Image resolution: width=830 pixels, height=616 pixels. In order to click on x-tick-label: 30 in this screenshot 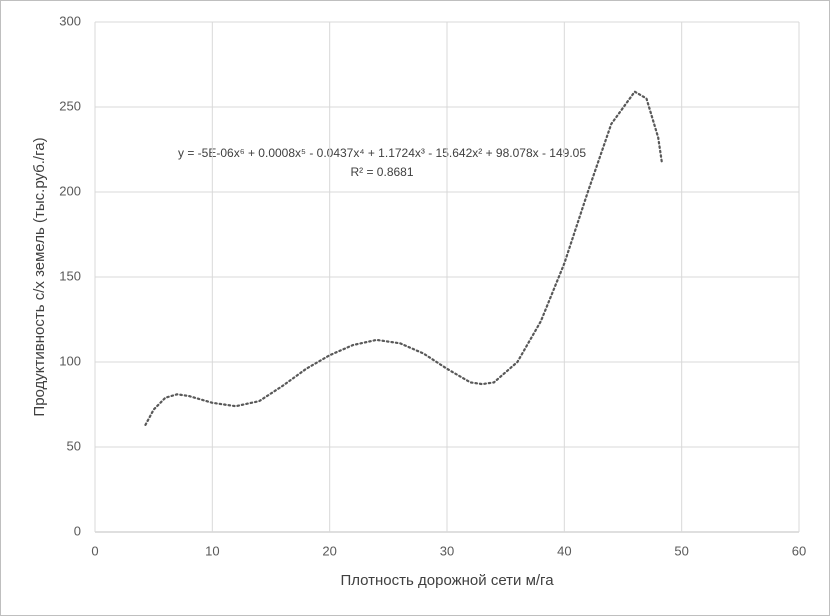, I will do `click(447, 550)`.